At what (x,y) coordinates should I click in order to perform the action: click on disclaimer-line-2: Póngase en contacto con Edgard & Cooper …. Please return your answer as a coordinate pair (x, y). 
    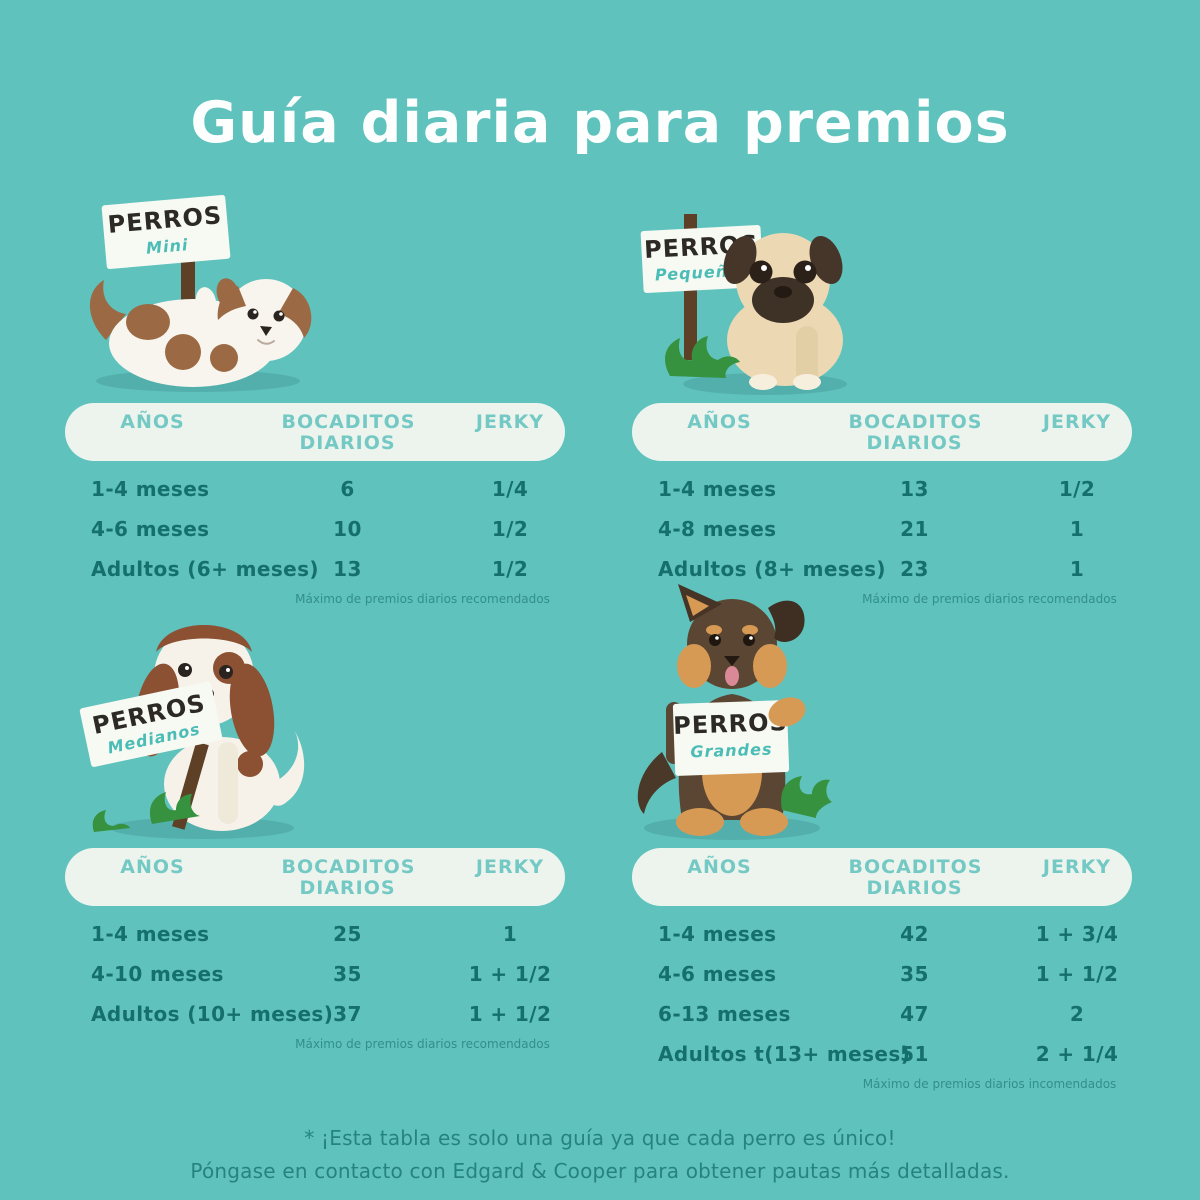
    Looking at the image, I should click on (600, 1171).